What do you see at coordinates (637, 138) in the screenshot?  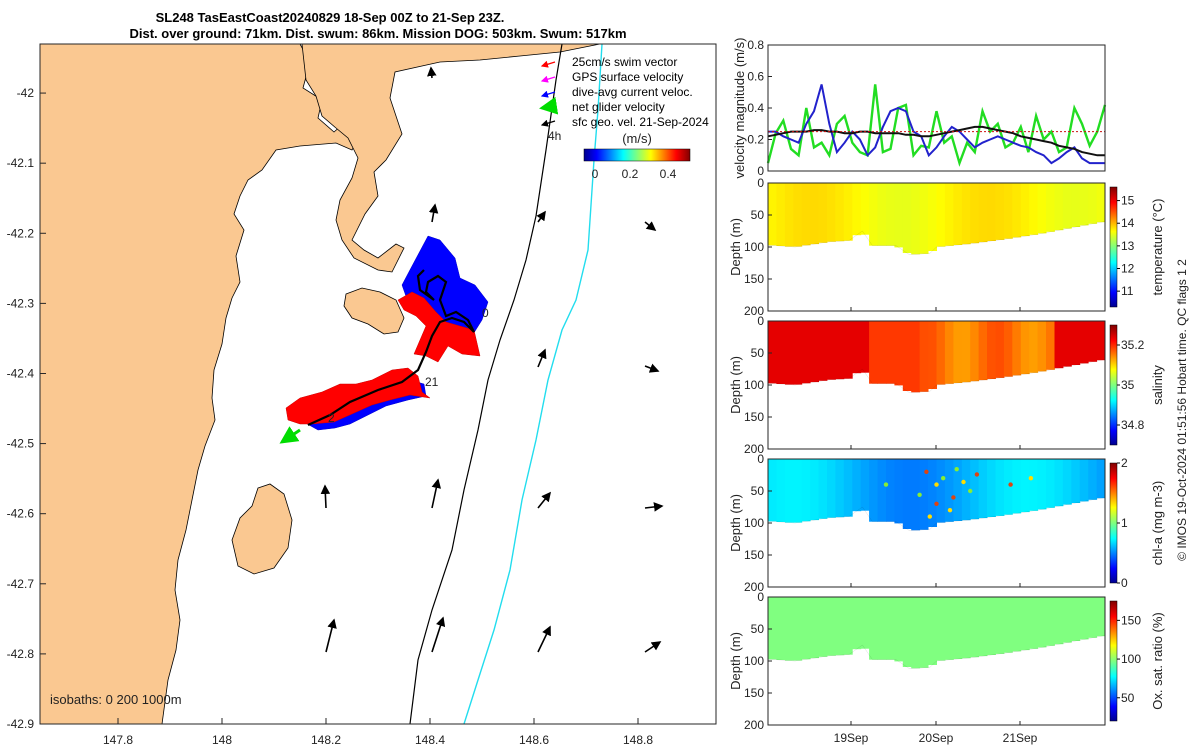 I see `colorbar-unit: (m/s)` at bounding box center [637, 138].